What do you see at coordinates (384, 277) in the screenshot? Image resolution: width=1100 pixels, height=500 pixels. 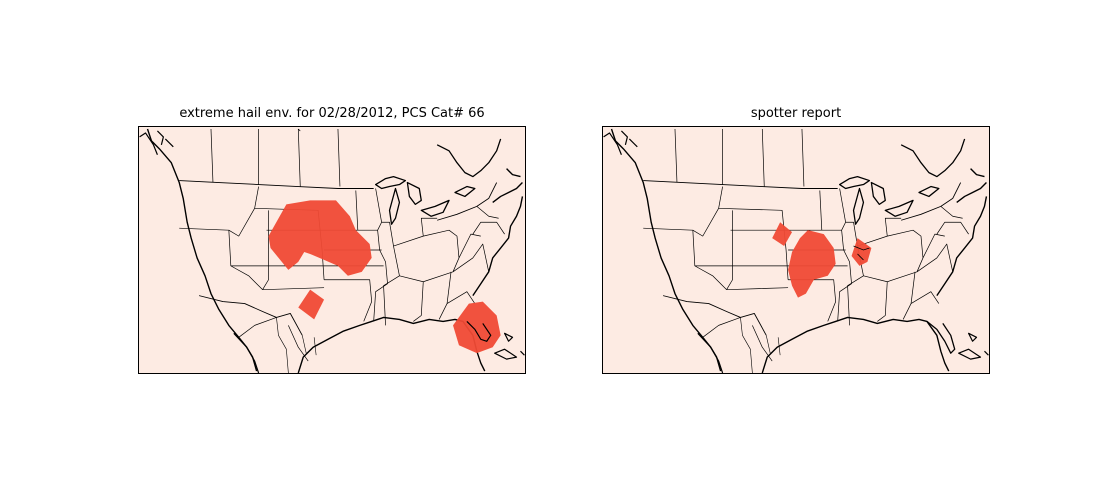 I see `hail-regions` at bounding box center [384, 277].